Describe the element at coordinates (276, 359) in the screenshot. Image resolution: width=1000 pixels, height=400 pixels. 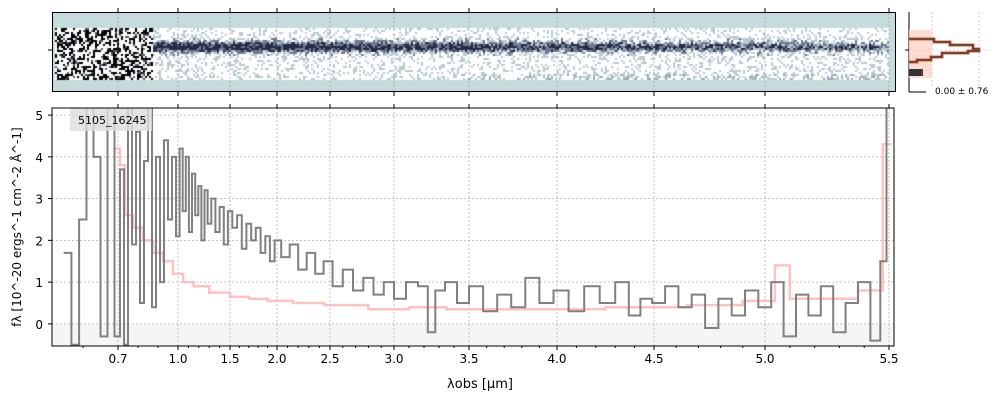
I see `x-tick-label: 2.0` at that location.